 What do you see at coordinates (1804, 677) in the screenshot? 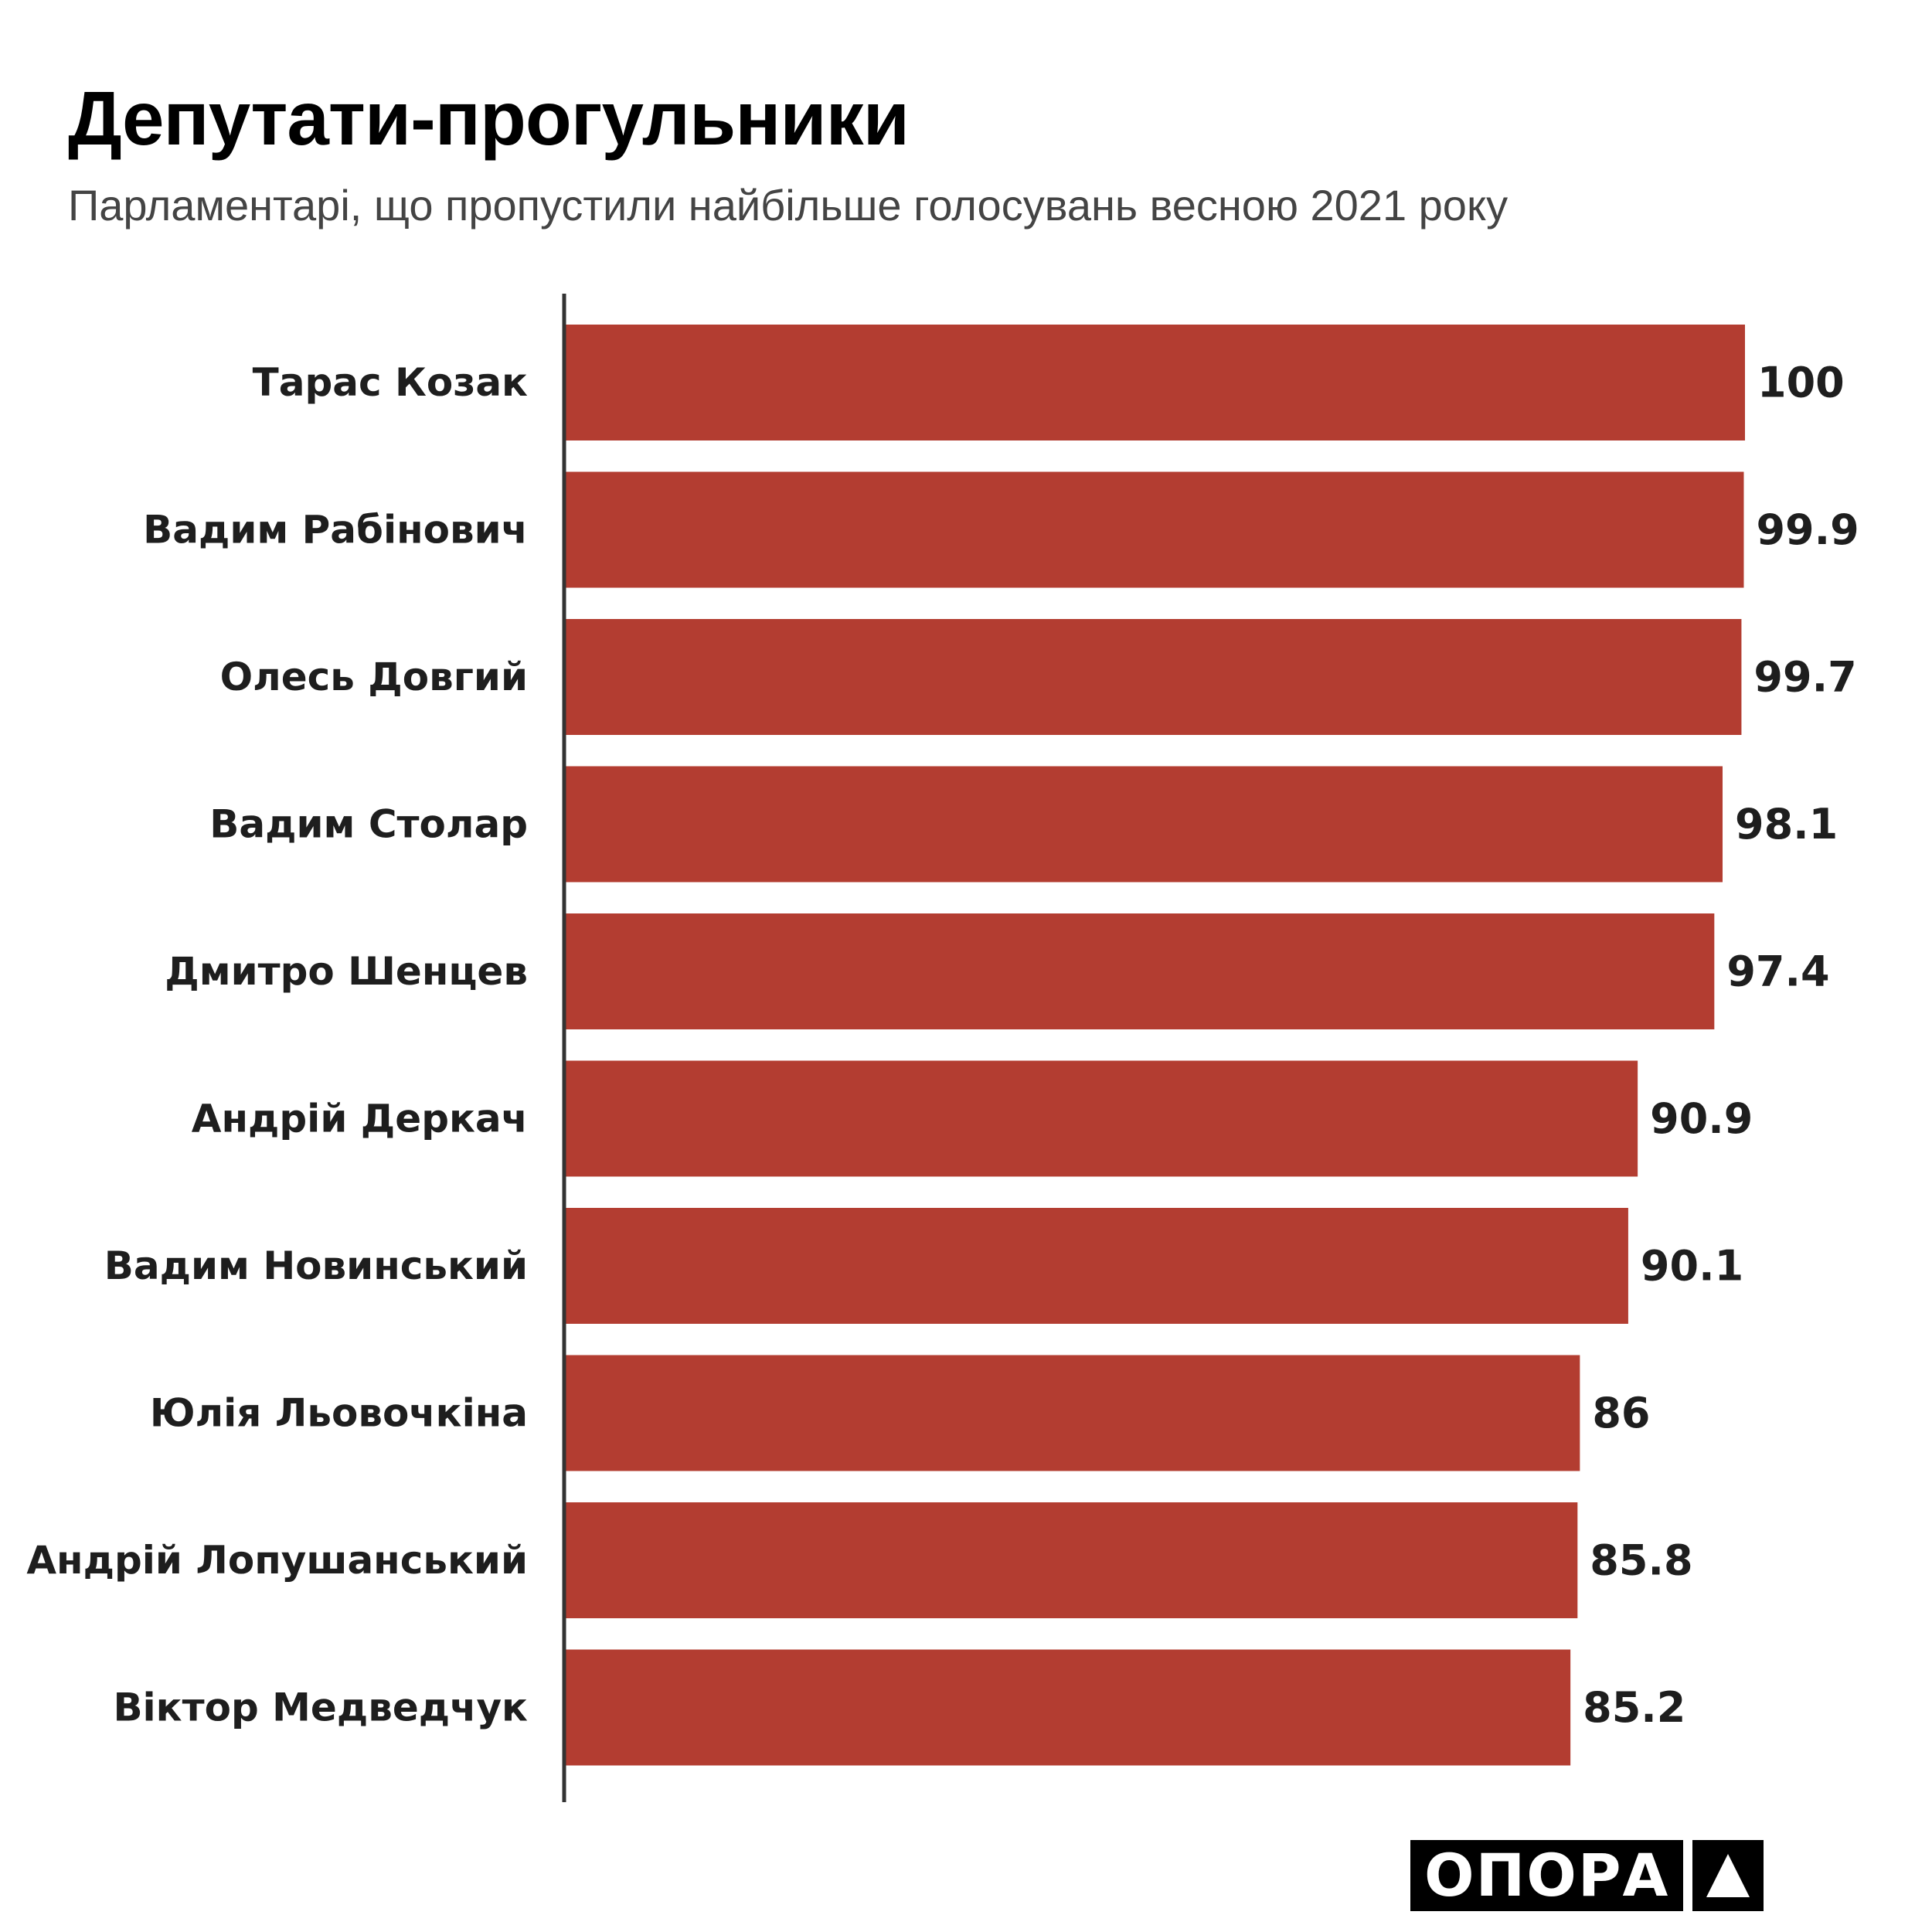
I see `value-label: 99.7` at bounding box center [1804, 677].